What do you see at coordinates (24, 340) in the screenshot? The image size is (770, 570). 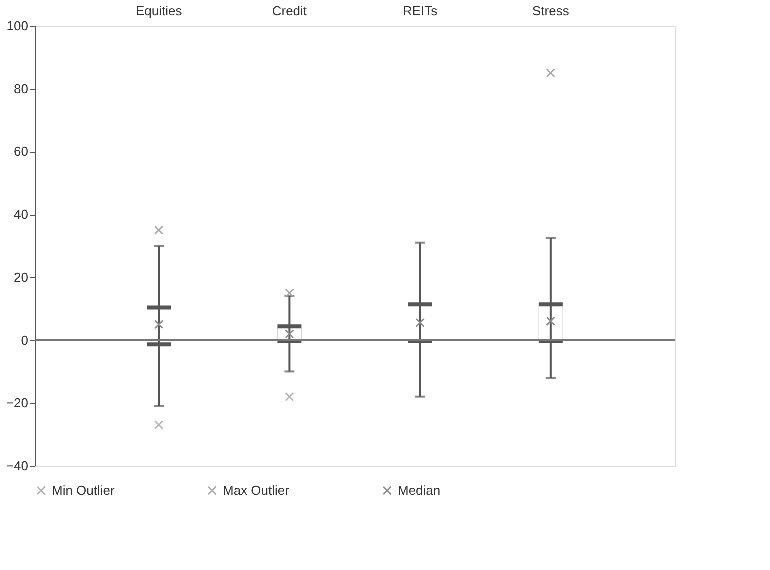 I see `y-tick-label: 0` at bounding box center [24, 340].